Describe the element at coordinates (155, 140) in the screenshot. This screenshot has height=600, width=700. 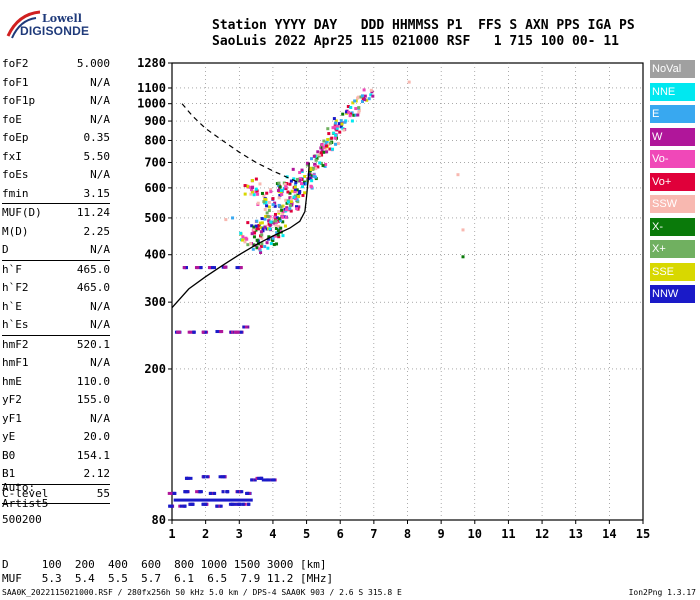
I see `y-tick-label: 800` at that location.